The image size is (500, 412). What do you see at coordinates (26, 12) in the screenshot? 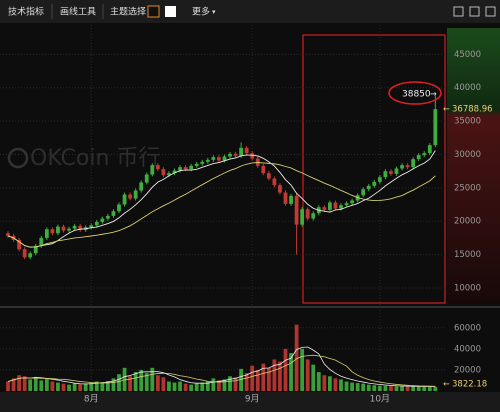
I see `toolbar-button: 技术指标` at bounding box center [26, 12].